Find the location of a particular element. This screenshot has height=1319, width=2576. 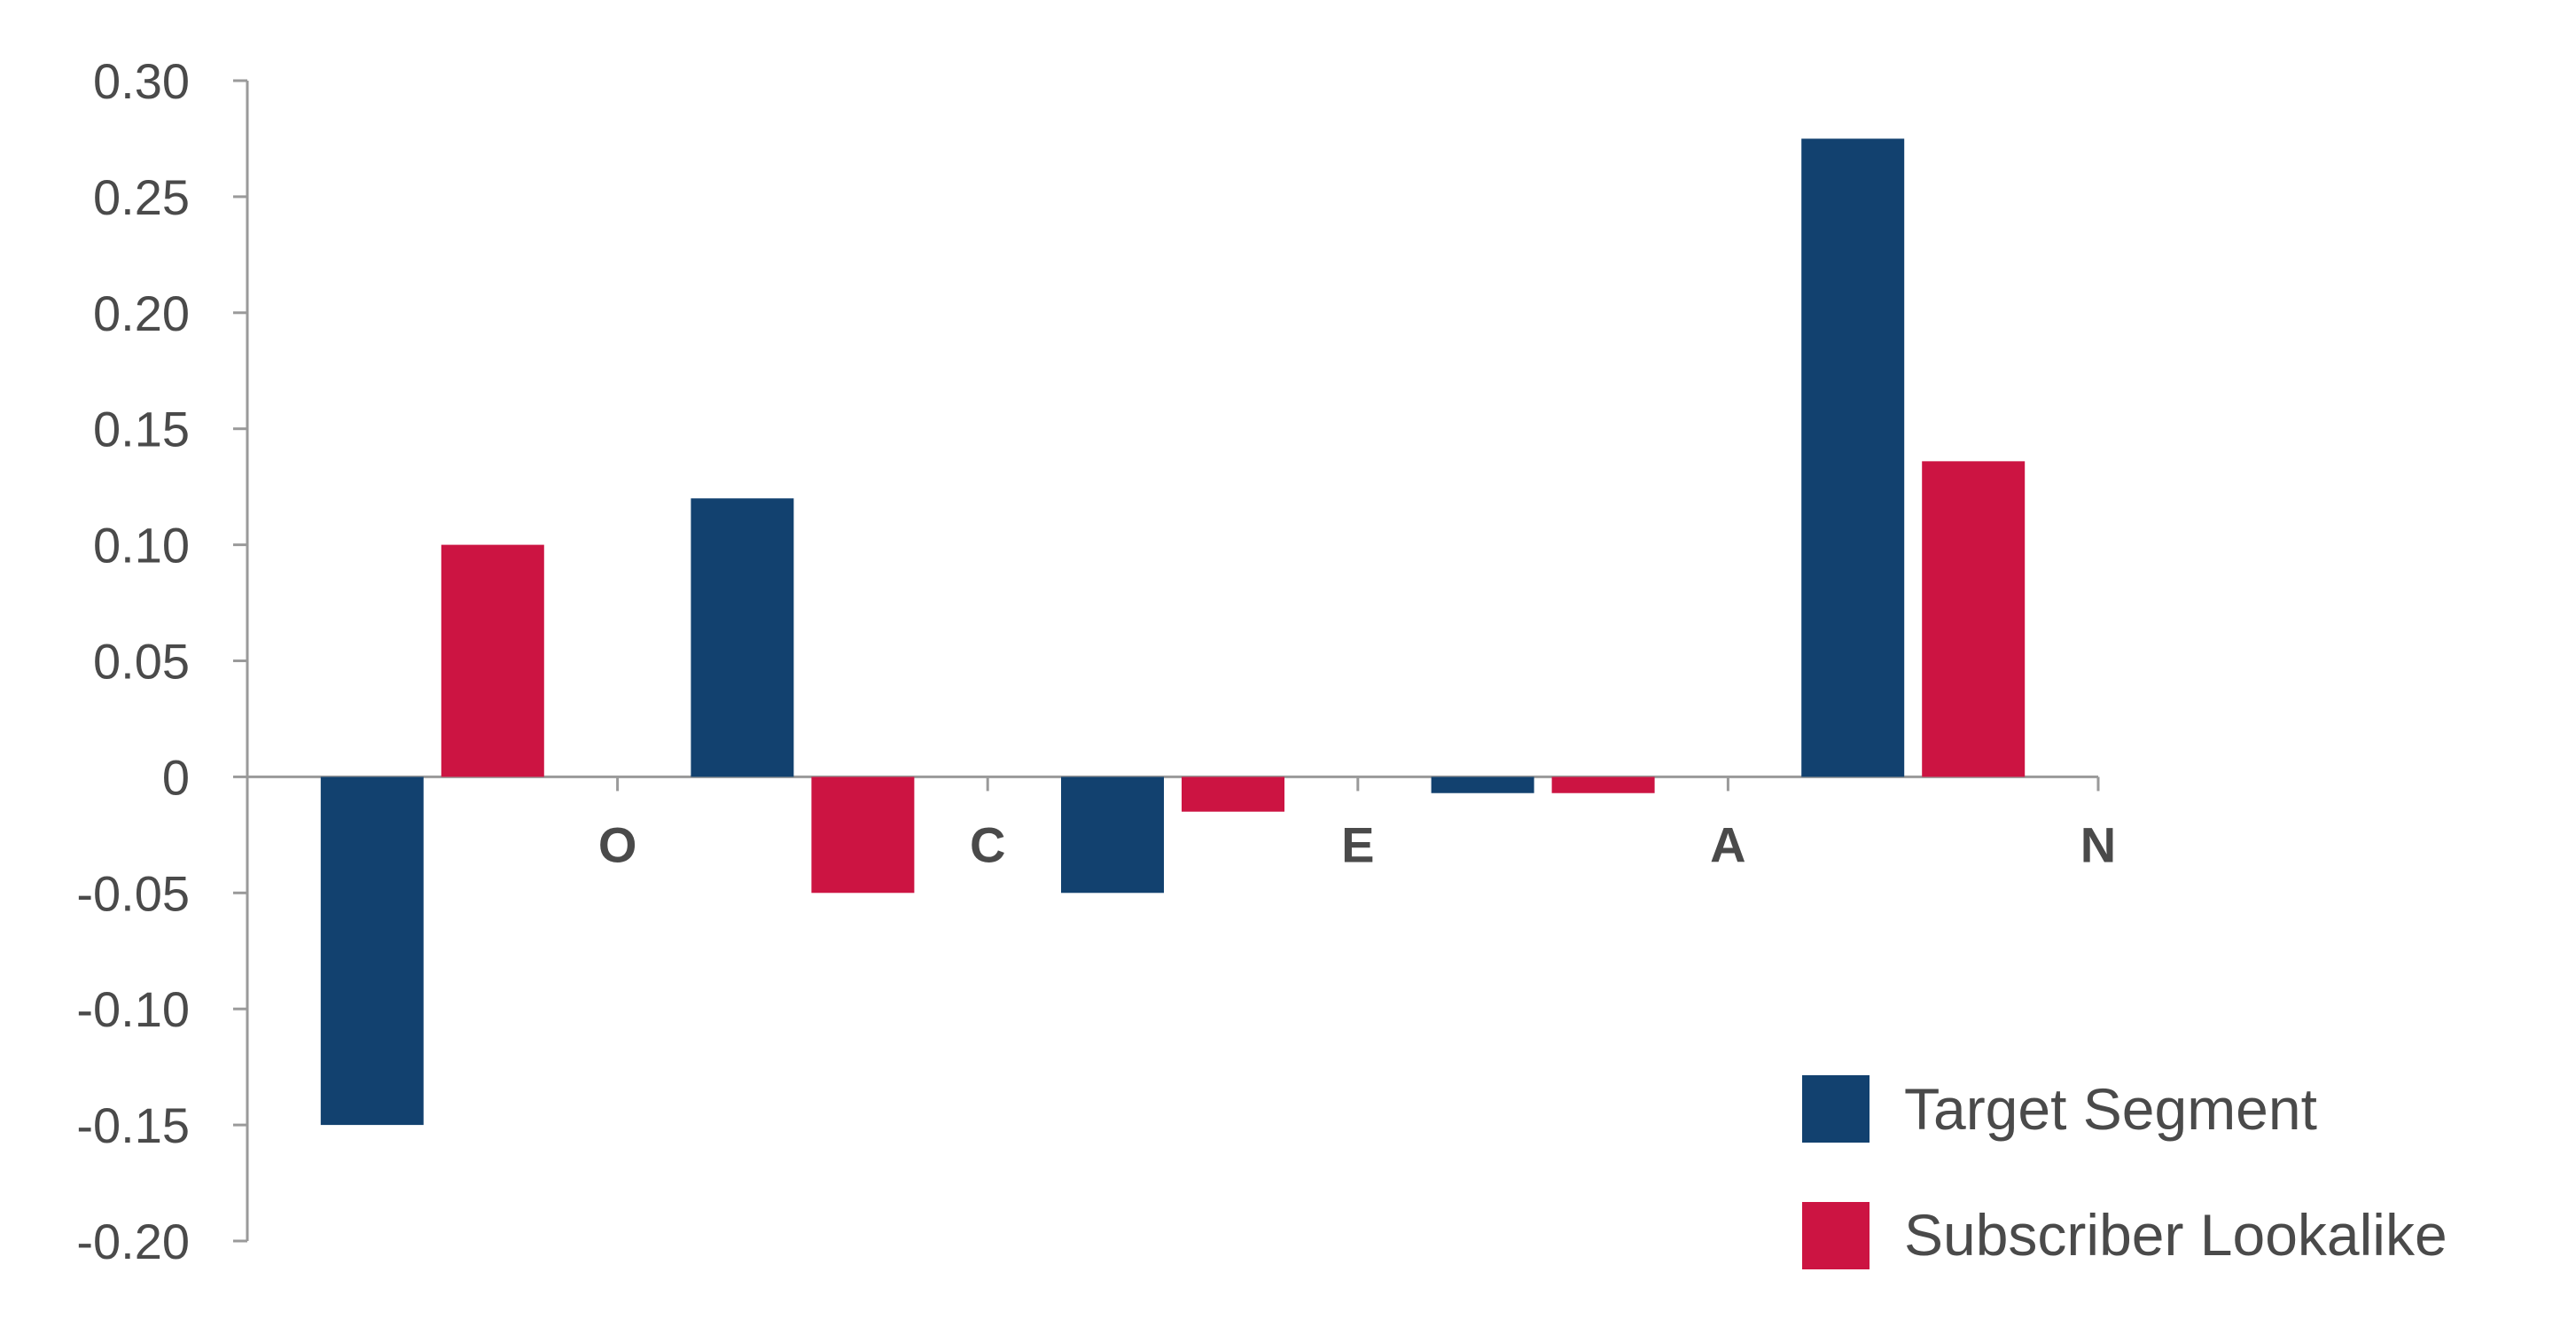

bar-target-segment-o is located at coordinates (372, 951).